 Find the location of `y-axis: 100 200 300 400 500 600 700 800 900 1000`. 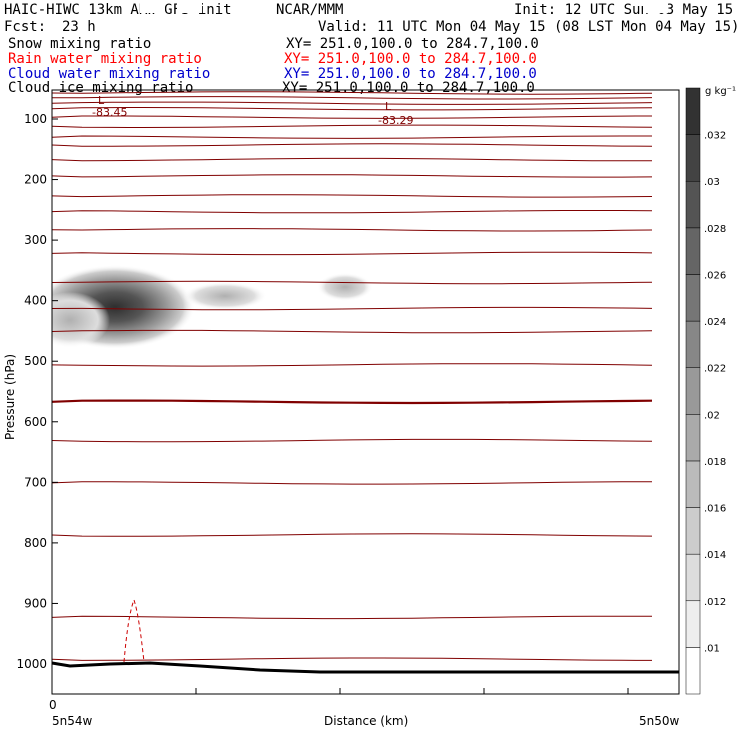

y-axis: 100 200 300 400 500 600 700 800 900 1000 is located at coordinates (37, 391).